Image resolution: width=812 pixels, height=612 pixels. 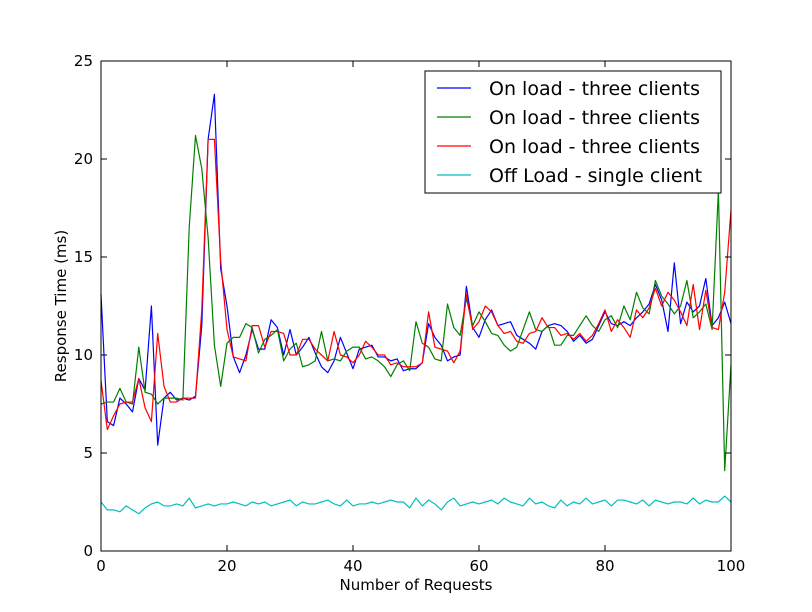 What do you see at coordinates (595, 176) in the screenshot?
I see `legend-label-4: Off Load - single client` at bounding box center [595, 176].